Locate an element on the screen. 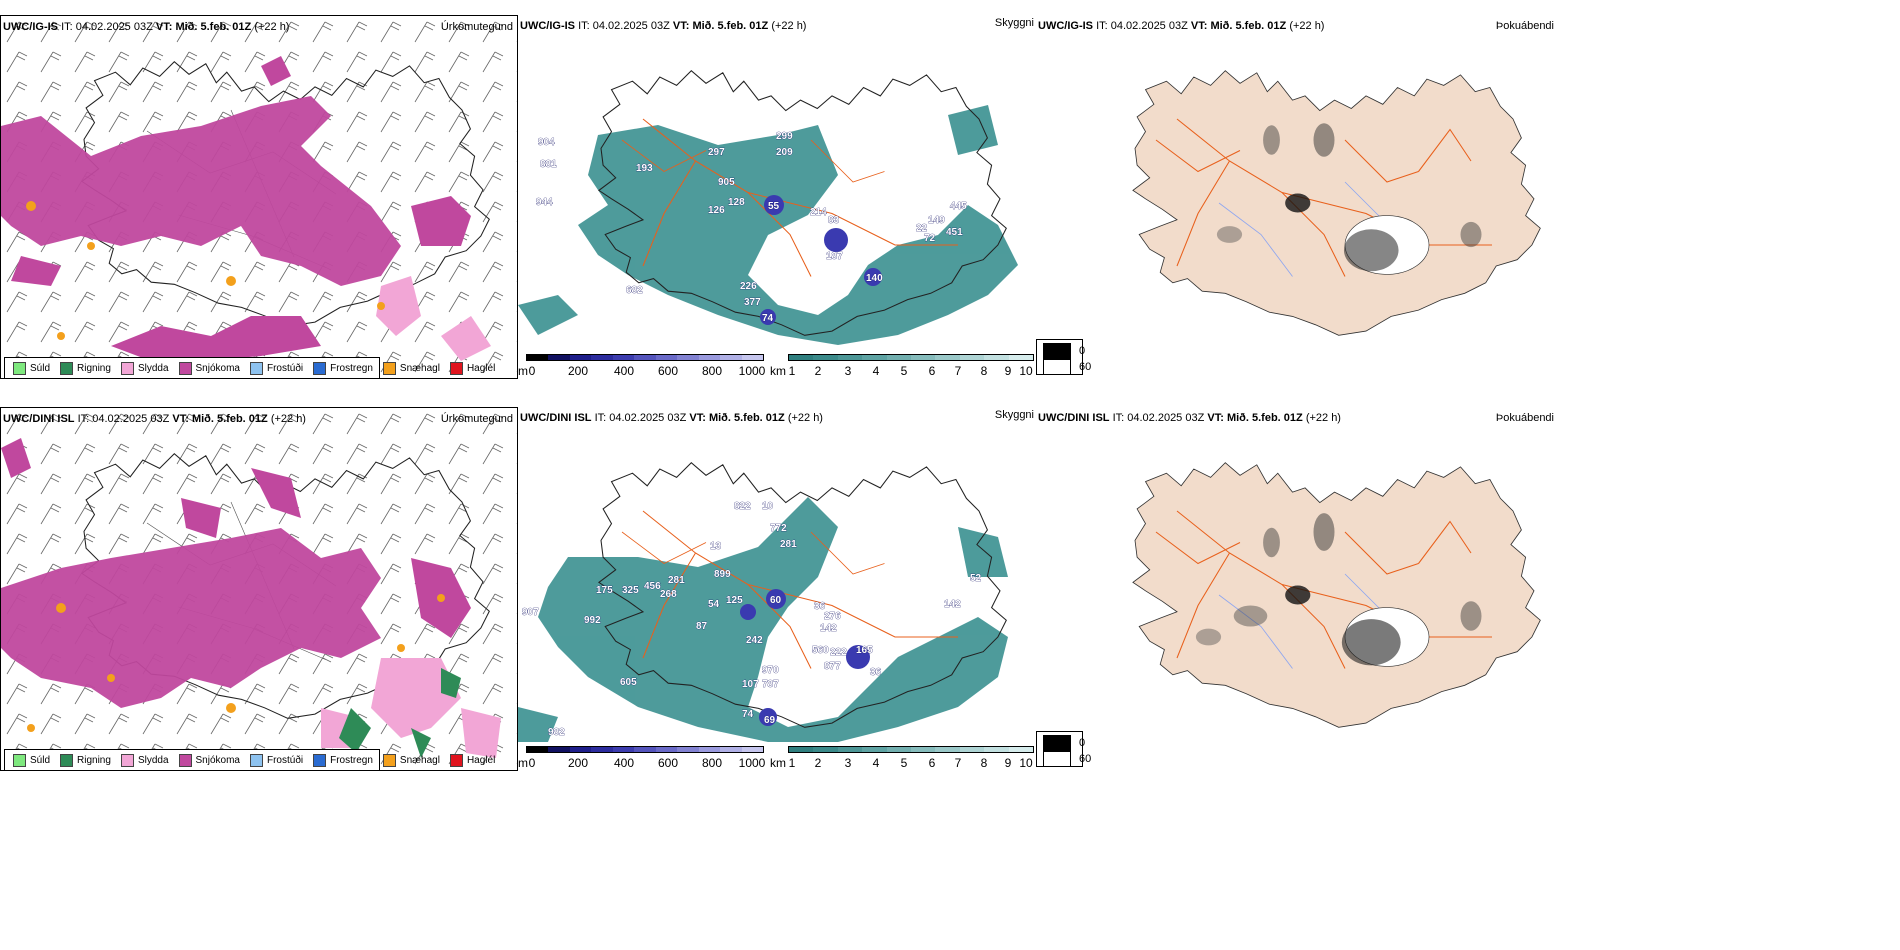 Image resolution: width=1900 pixels, height=950 pixels. ceiling-label: 982 is located at coordinates (556, 732).